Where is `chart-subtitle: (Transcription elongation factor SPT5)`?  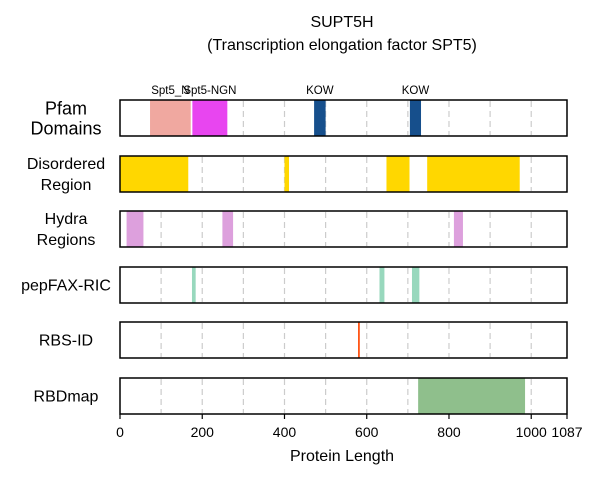
chart-subtitle: (Transcription elongation factor SPT5) is located at coordinates (342, 45).